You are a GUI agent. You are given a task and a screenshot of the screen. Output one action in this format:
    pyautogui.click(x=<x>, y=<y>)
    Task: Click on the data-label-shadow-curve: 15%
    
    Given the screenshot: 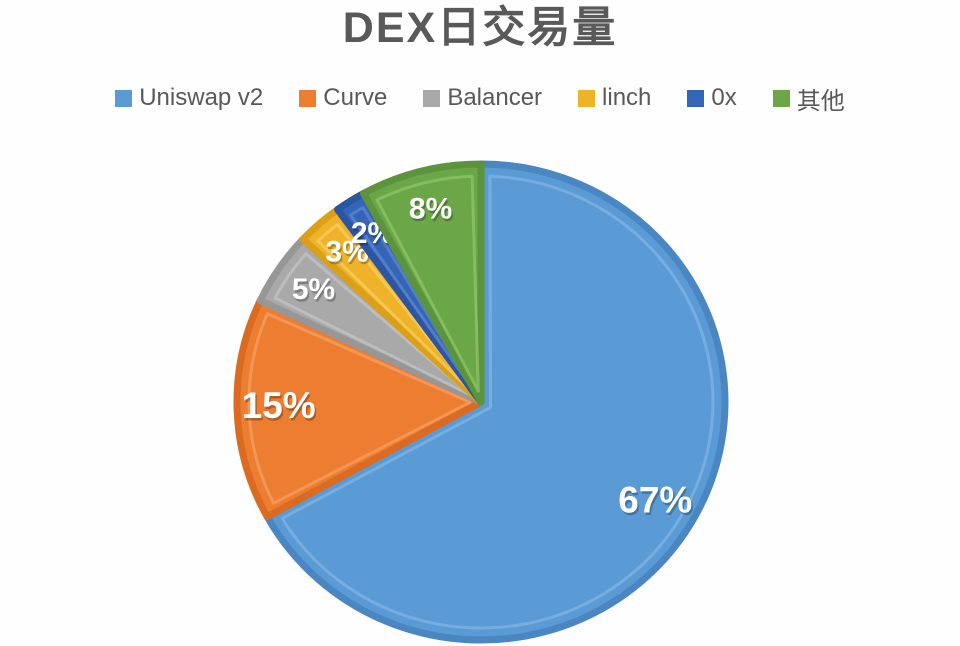 What is the action you would take?
    pyautogui.click(x=280, y=407)
    